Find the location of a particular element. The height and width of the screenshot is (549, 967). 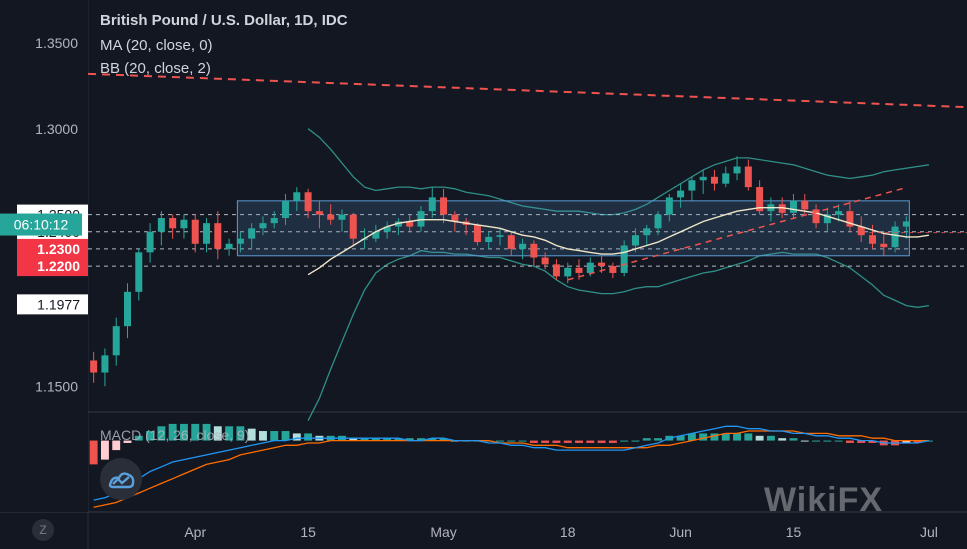

macd-line is located at coordinates (511, 463).